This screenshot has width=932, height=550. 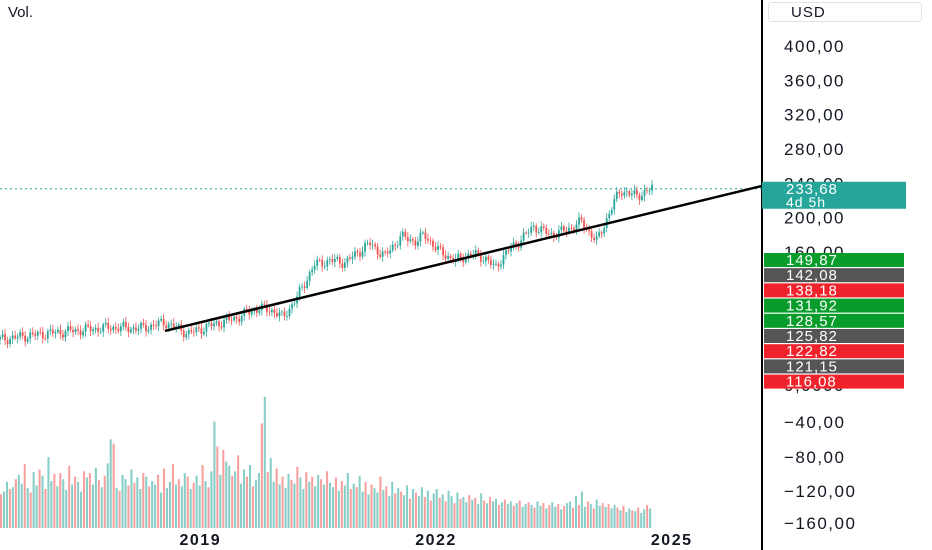 I want to click on currency-selector: USD, so click(x=845, y=12).